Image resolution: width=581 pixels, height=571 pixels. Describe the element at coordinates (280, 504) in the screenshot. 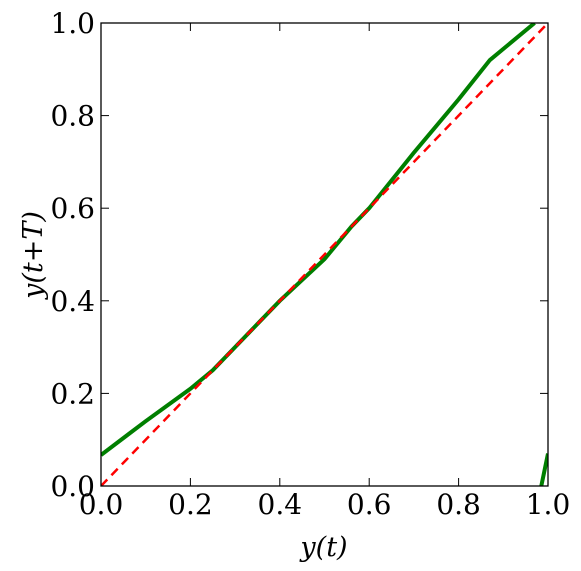

I see `x-tick-label: 0.4` at that location.